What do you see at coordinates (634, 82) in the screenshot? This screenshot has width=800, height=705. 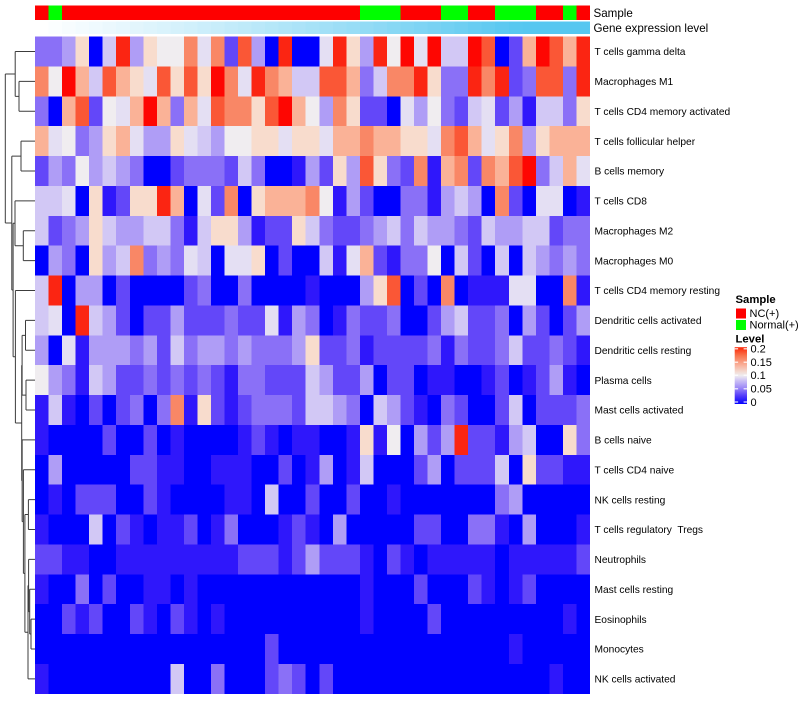 I see `svg-text: Macrophages M1` at bounding box center [634, 82].